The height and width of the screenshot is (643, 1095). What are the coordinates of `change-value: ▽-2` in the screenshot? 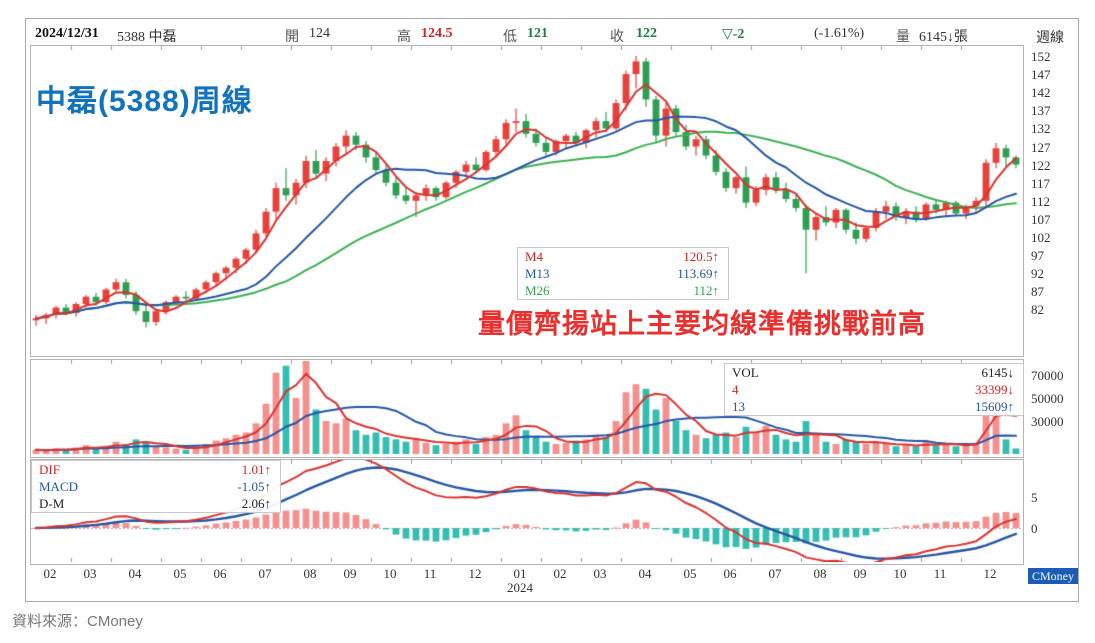 It's located at (733, 34).